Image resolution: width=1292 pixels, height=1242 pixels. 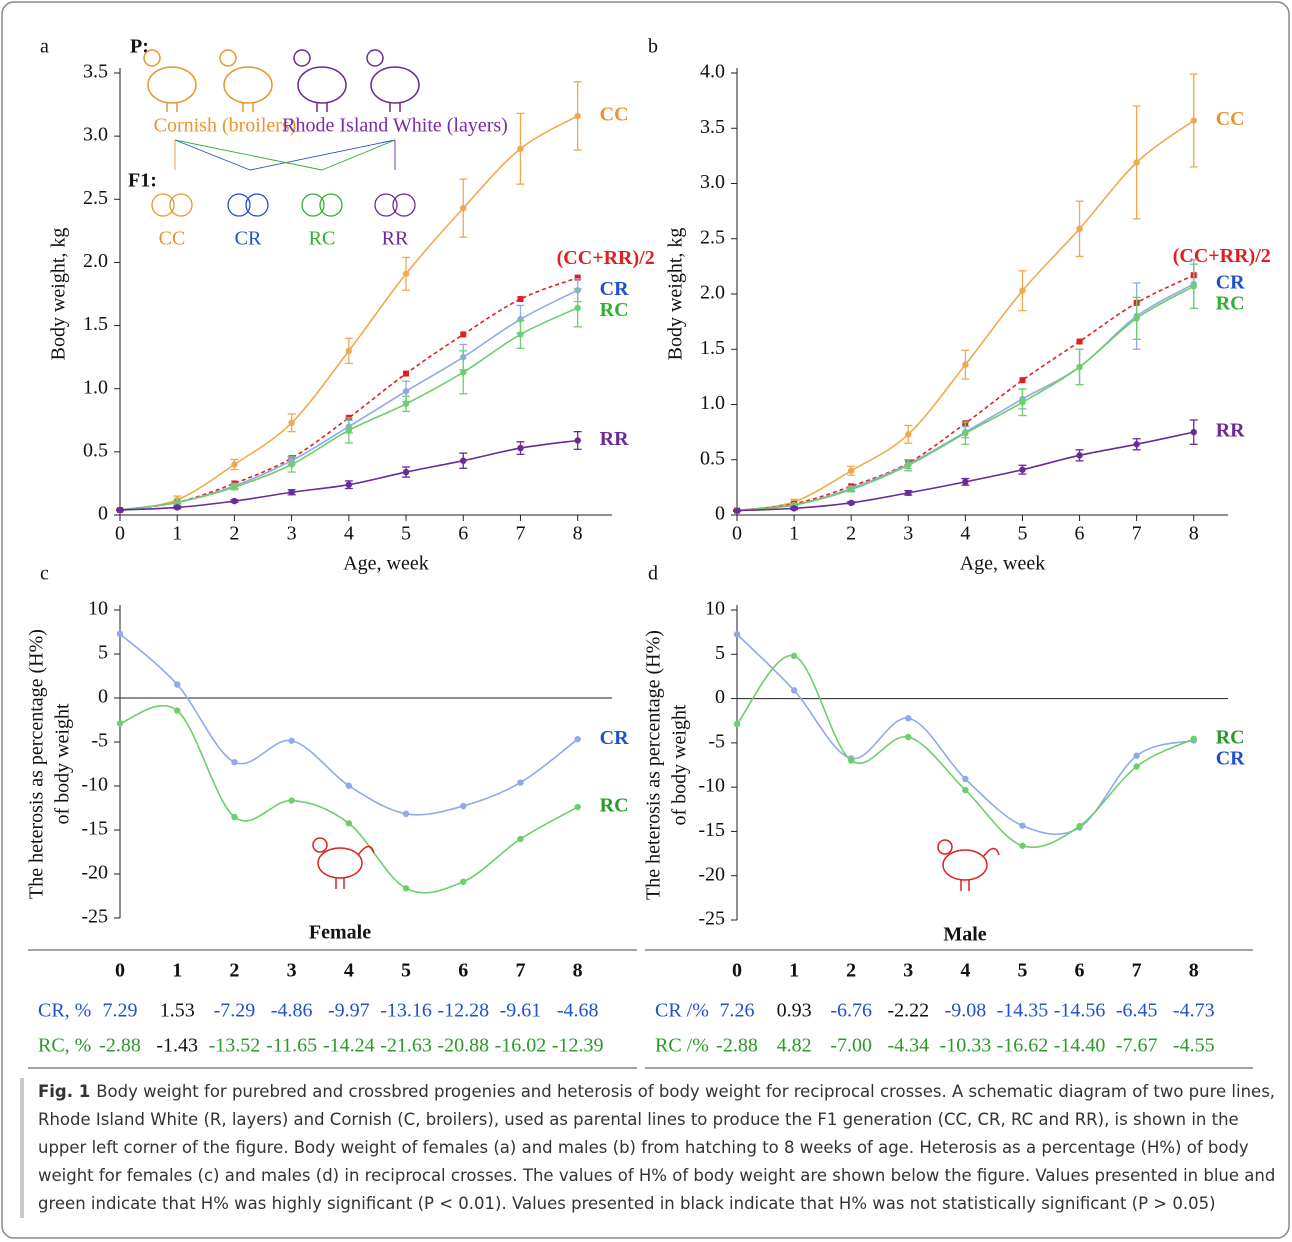 I want to click on inset-progeny: CC, so click(x=172, y=239).